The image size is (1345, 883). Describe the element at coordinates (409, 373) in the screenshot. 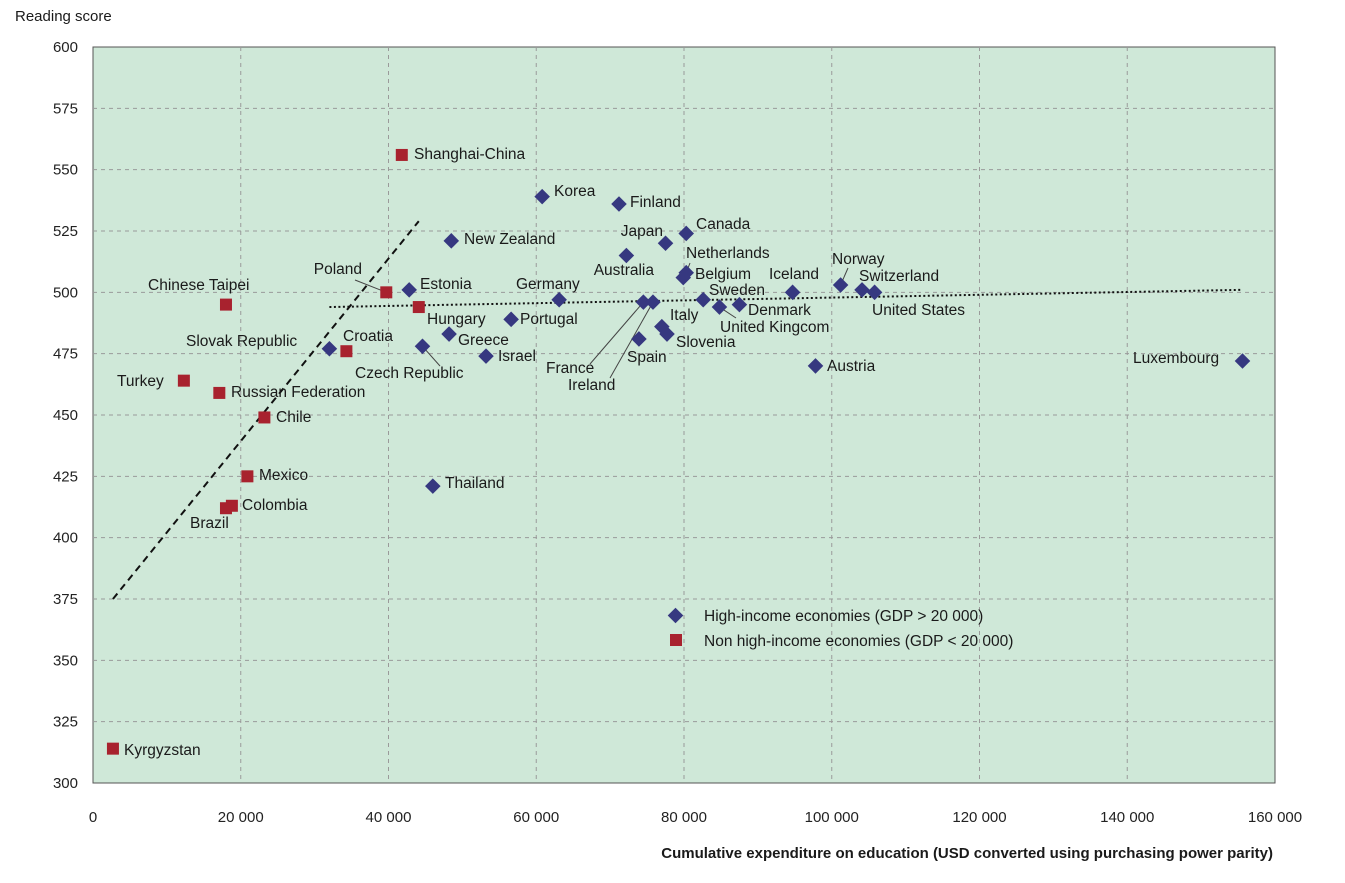

I see `label-czech-republic: Czech Republic` at that location.